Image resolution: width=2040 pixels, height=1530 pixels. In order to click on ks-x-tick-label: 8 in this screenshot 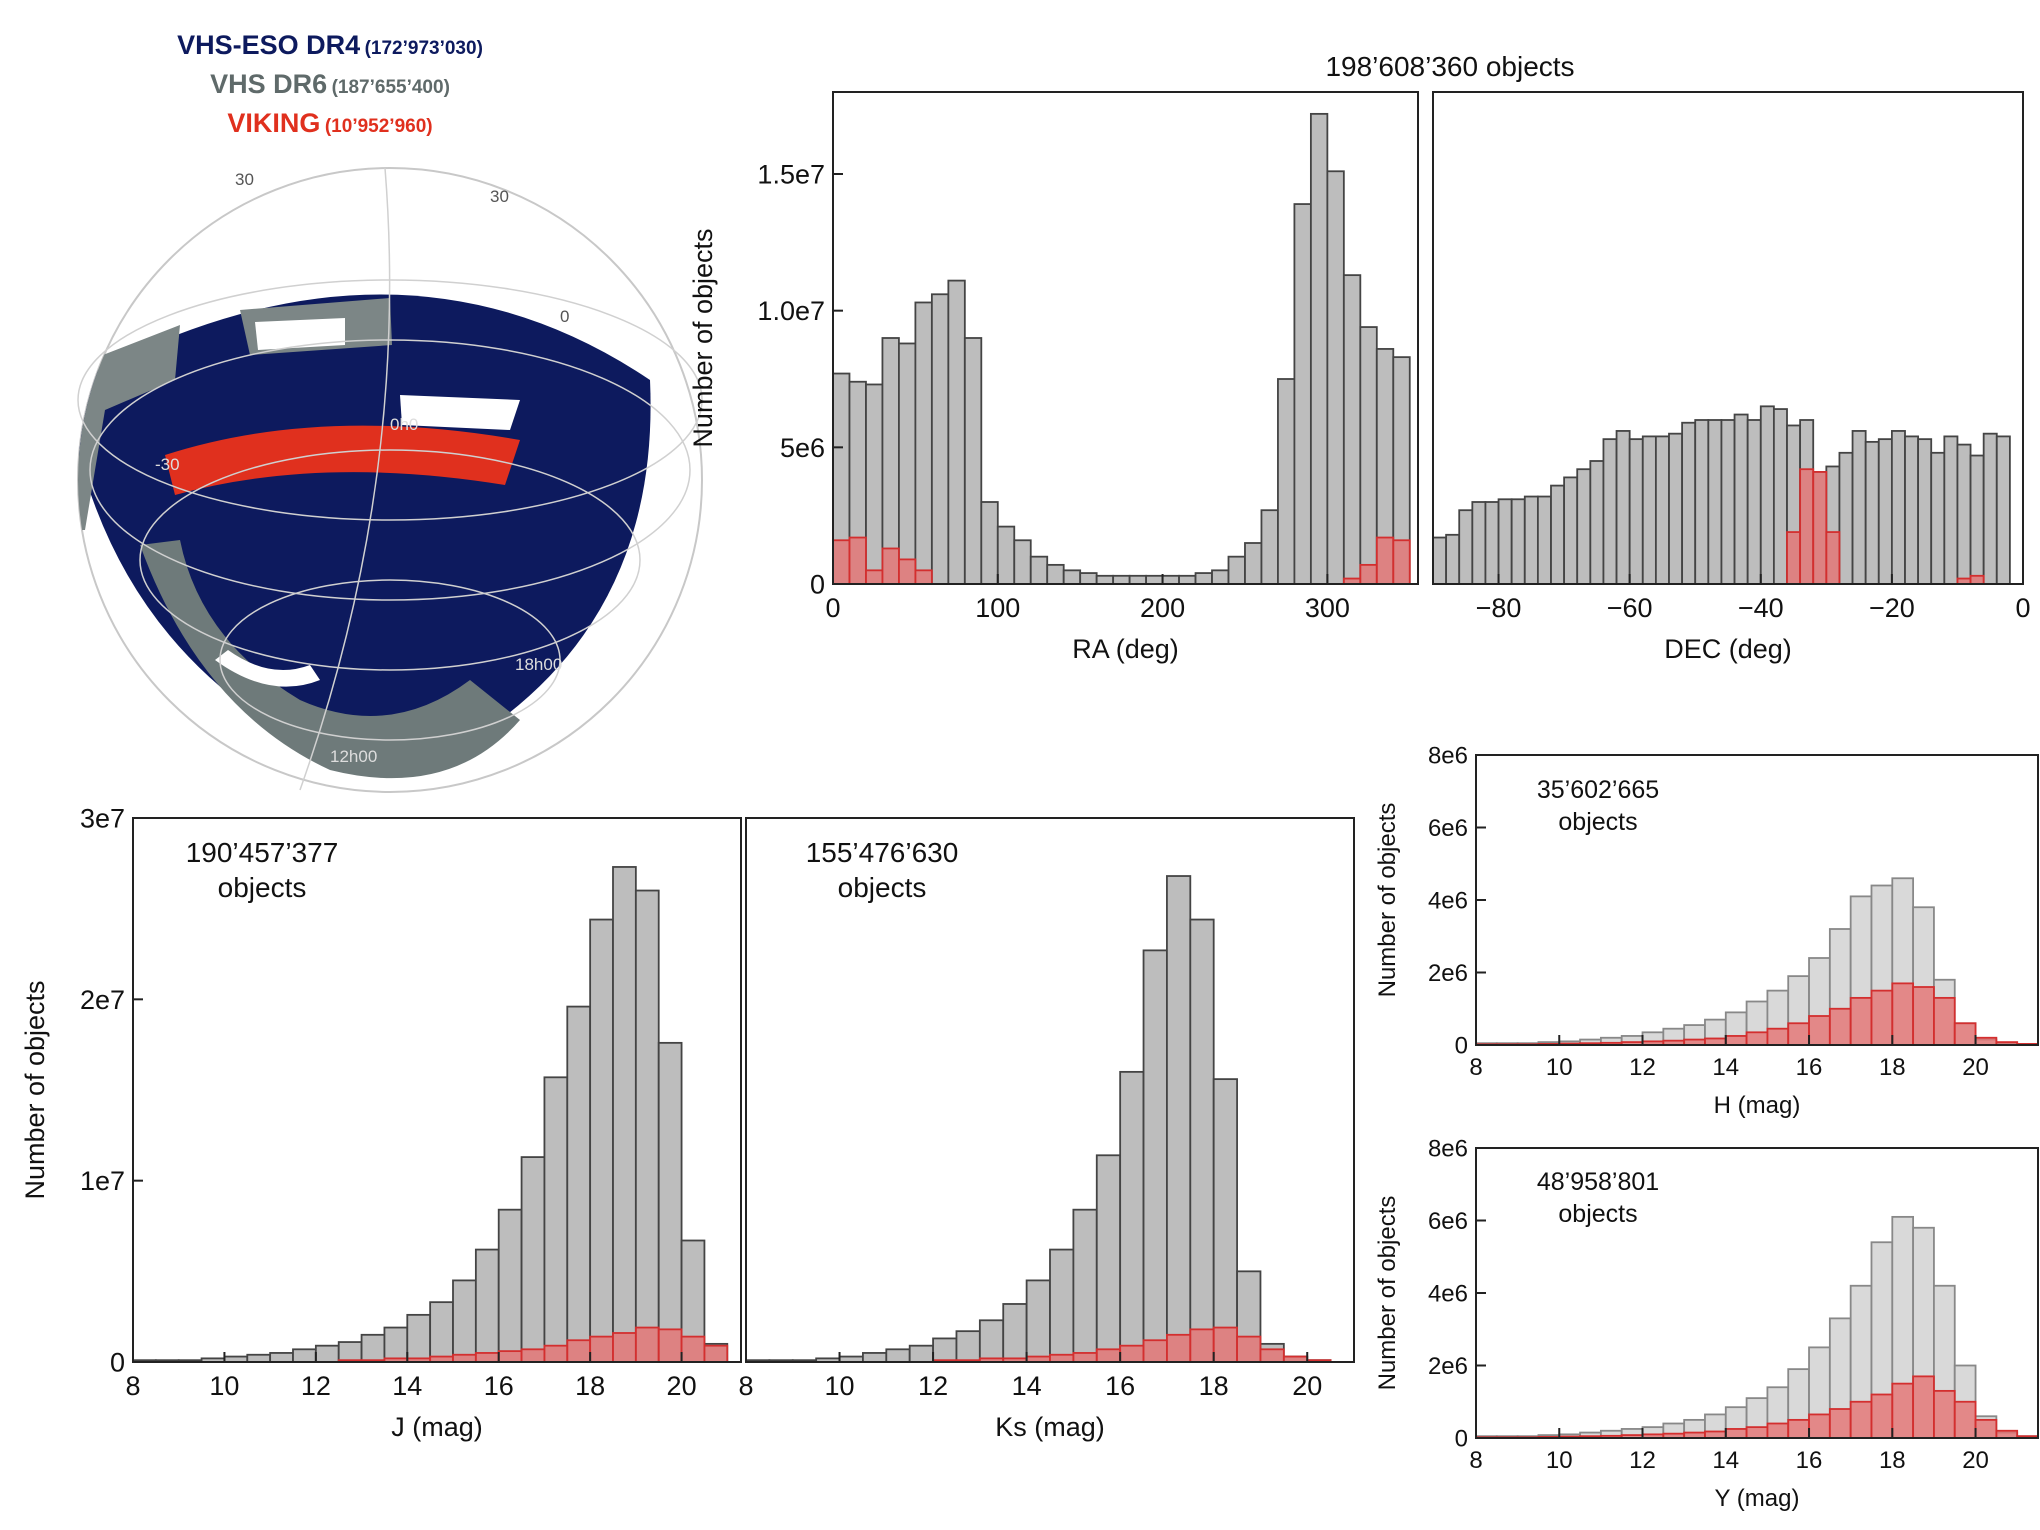, I will do `click(745, 1386)`.